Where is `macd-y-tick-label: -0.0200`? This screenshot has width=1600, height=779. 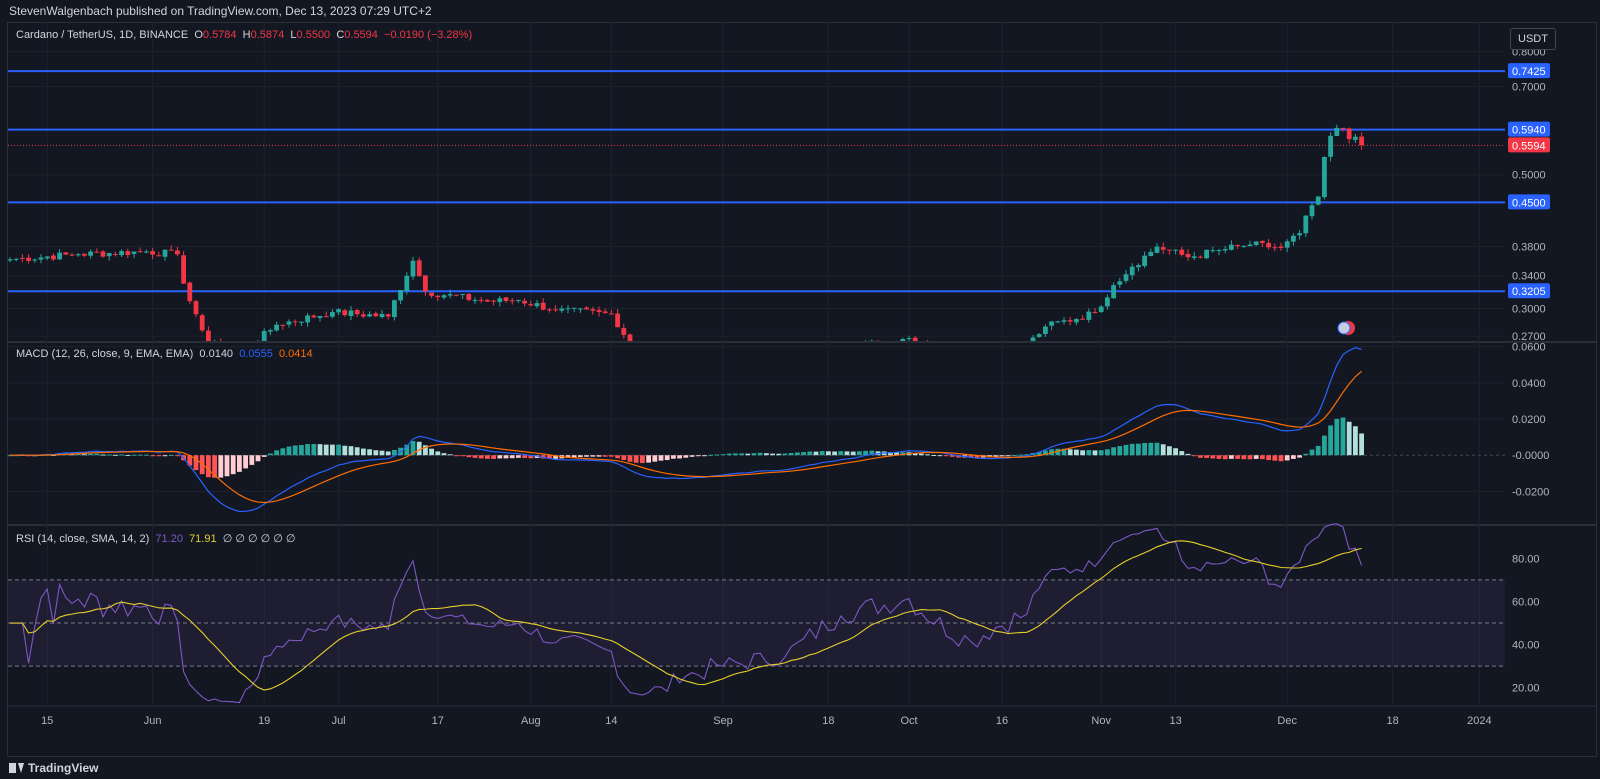
macd-y-tick-label: -0.0200 is located at coordinates (1530, 492).